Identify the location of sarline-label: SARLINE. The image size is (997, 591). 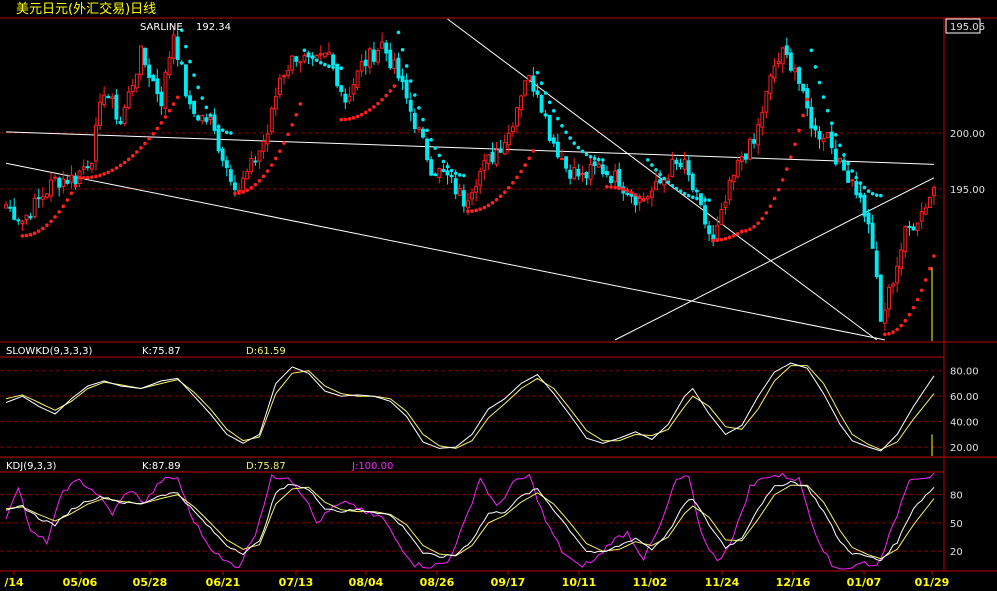
(161, 27).